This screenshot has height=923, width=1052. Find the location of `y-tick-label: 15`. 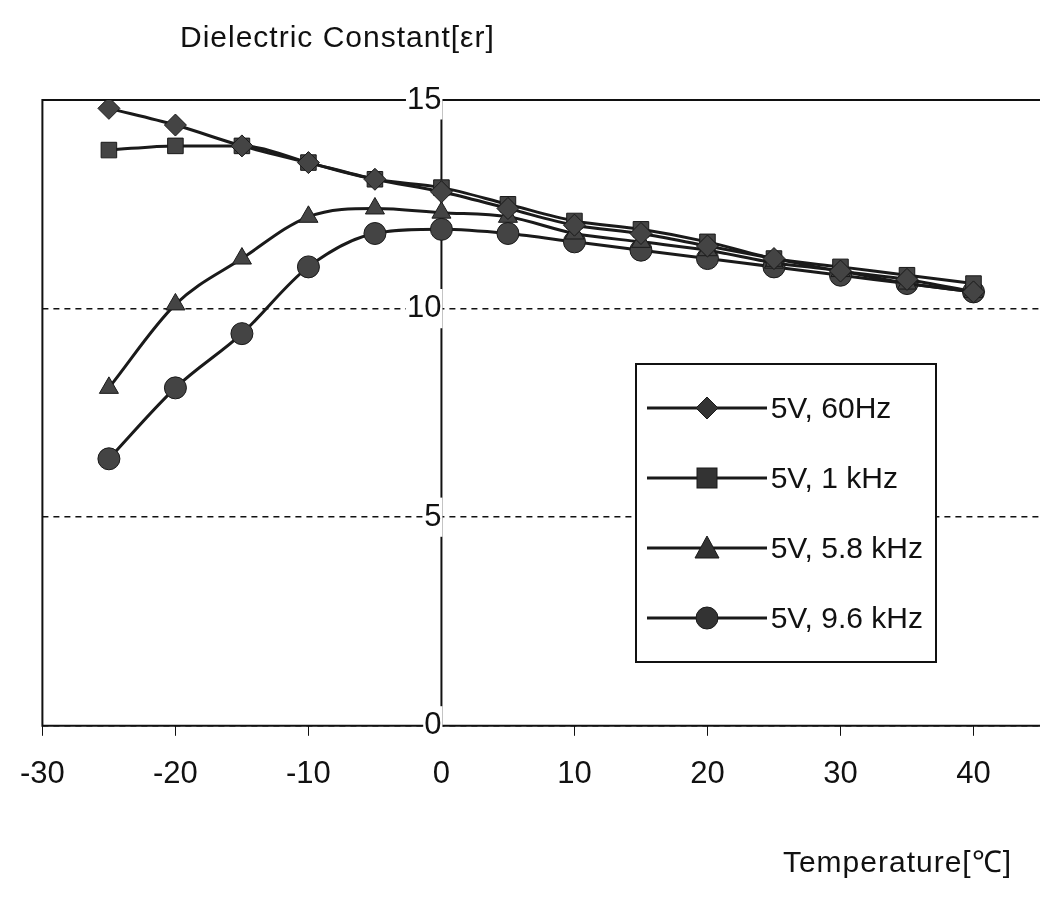

y-tick-label: 15 is located at coordinates (424, 98).